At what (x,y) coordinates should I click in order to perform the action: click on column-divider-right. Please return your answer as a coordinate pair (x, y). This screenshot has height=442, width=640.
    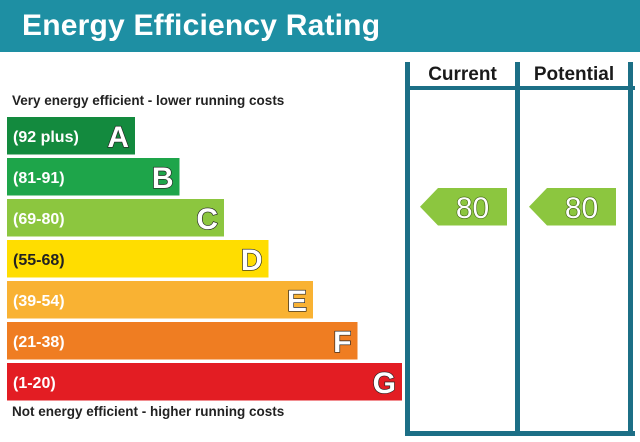
    Looking at the image, I should click on (630, 249).